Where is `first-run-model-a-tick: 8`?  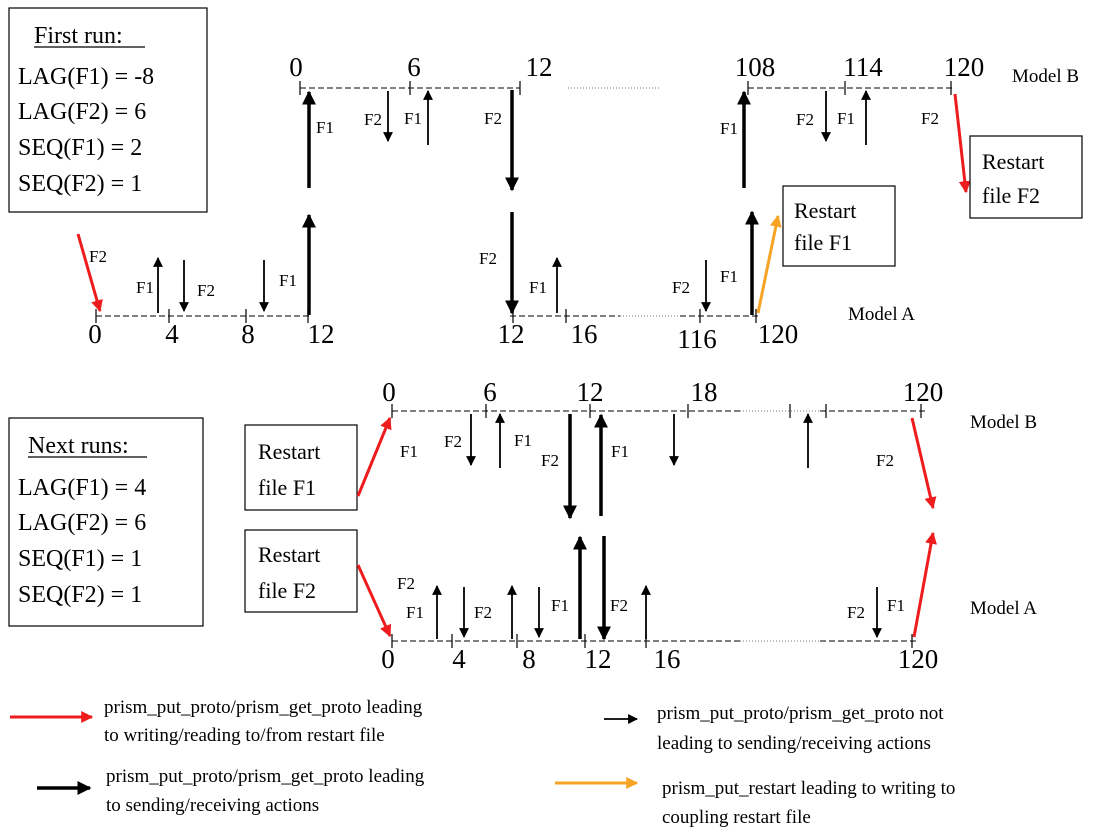 first-run-model-a-tick: 8 is located at coordinates (248, 334).